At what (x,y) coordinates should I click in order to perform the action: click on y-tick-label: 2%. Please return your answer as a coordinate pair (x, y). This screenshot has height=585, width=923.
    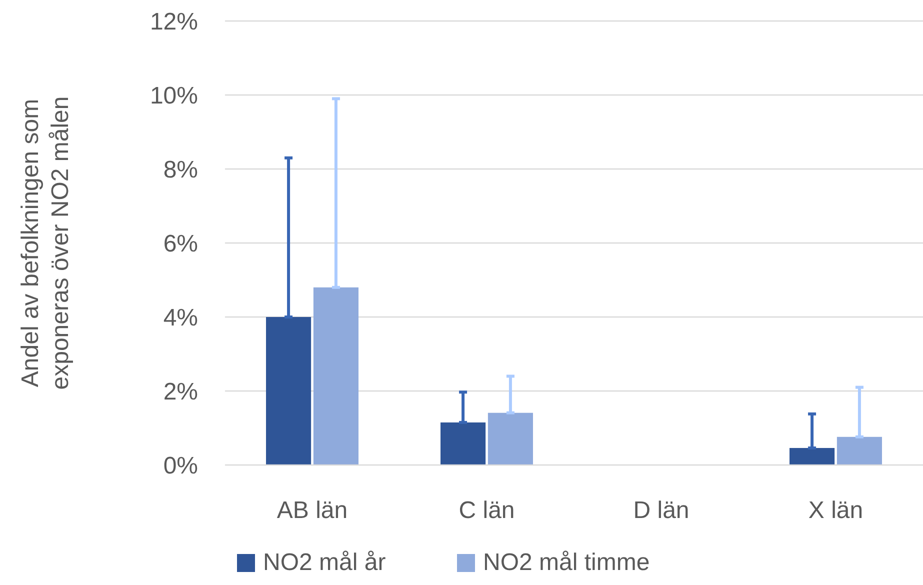
    Looking at the image, I should click on (180, 392).